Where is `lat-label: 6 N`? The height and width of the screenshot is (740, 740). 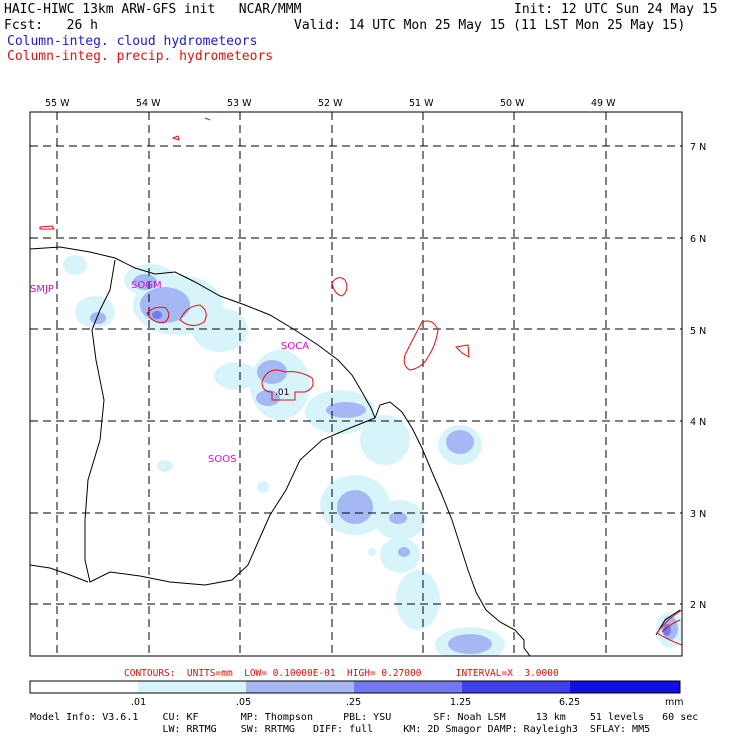 lat-label: 6 N is located at coordinates (698, 239).